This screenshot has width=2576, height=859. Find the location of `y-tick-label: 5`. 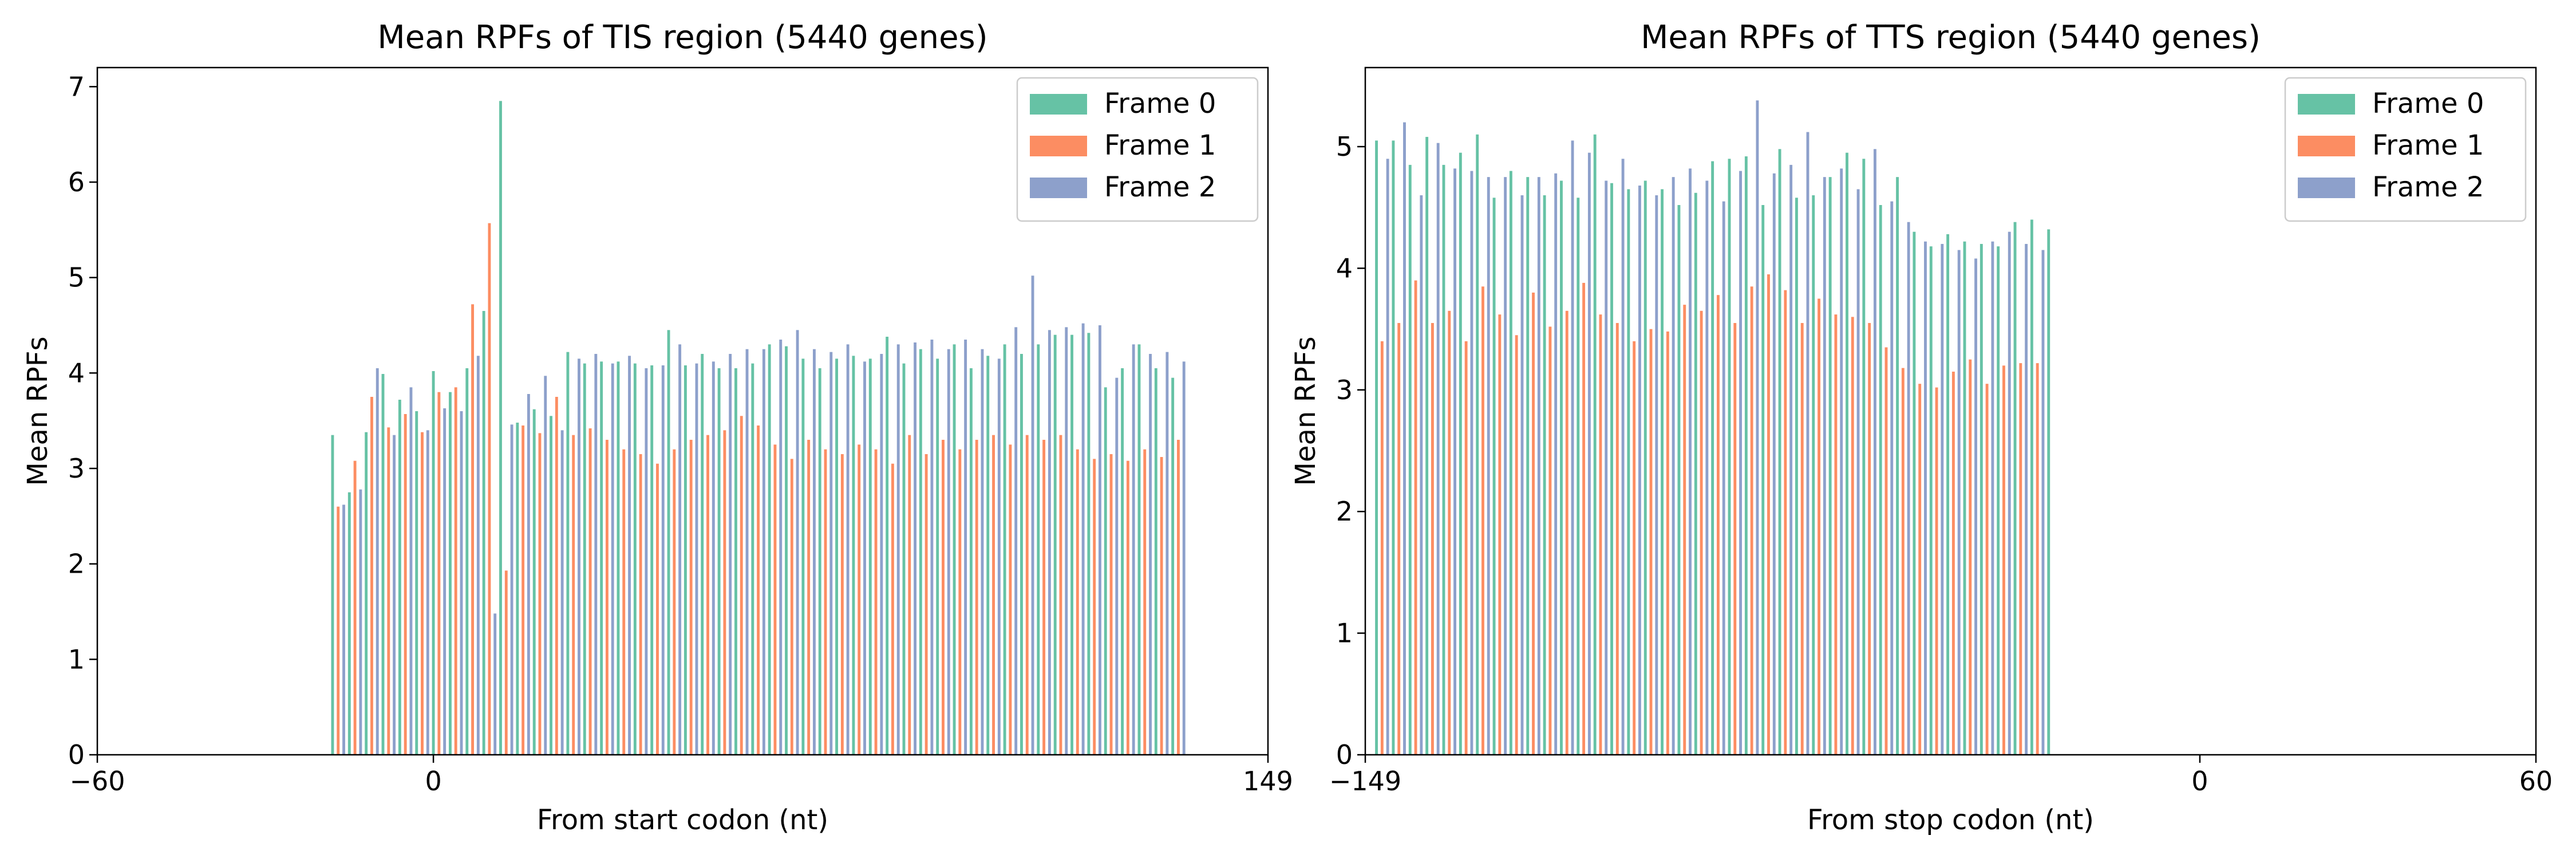

y-tick-label: 5 is located at coordinates (76, 277).